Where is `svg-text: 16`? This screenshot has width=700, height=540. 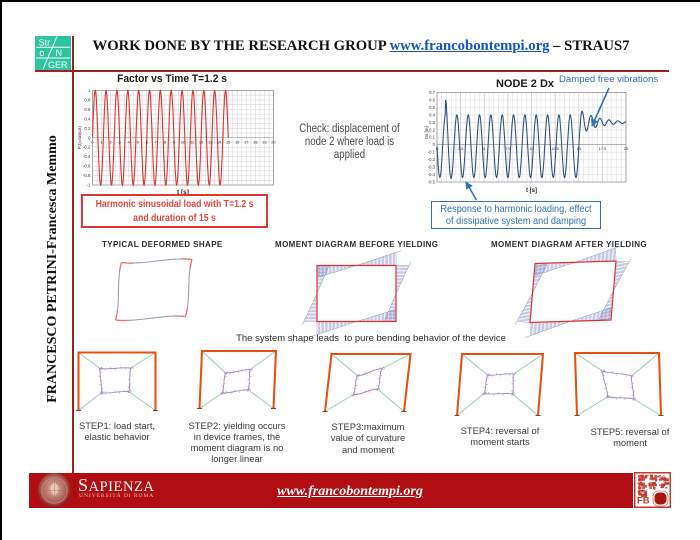 svg-text: 16 is located at coordinates (237, 141).